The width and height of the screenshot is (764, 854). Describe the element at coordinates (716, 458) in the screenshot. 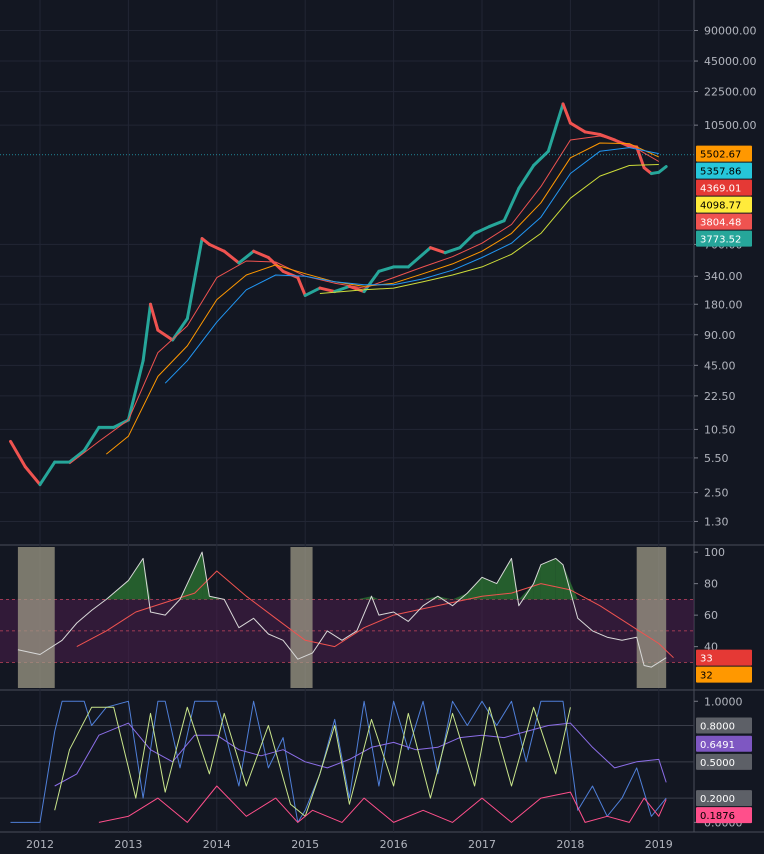

I see `y-tick-label: 5.50` at that location.